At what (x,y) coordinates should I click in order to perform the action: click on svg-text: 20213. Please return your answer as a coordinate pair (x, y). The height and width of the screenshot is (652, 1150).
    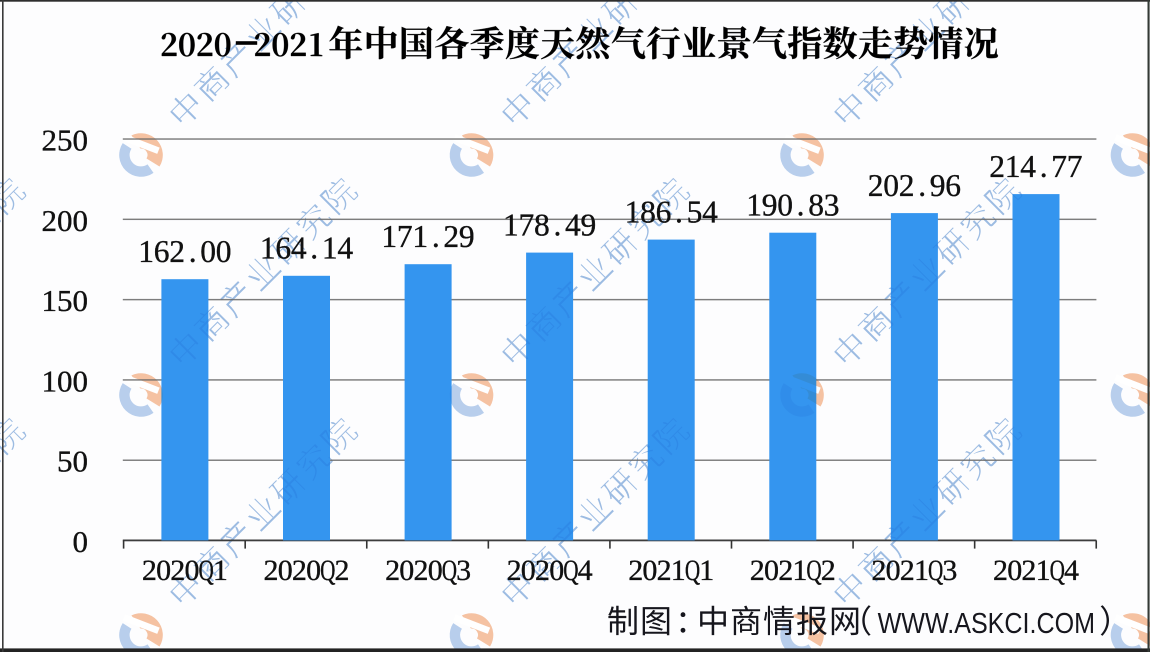
    Looking at the image, I should click on (914, 570).